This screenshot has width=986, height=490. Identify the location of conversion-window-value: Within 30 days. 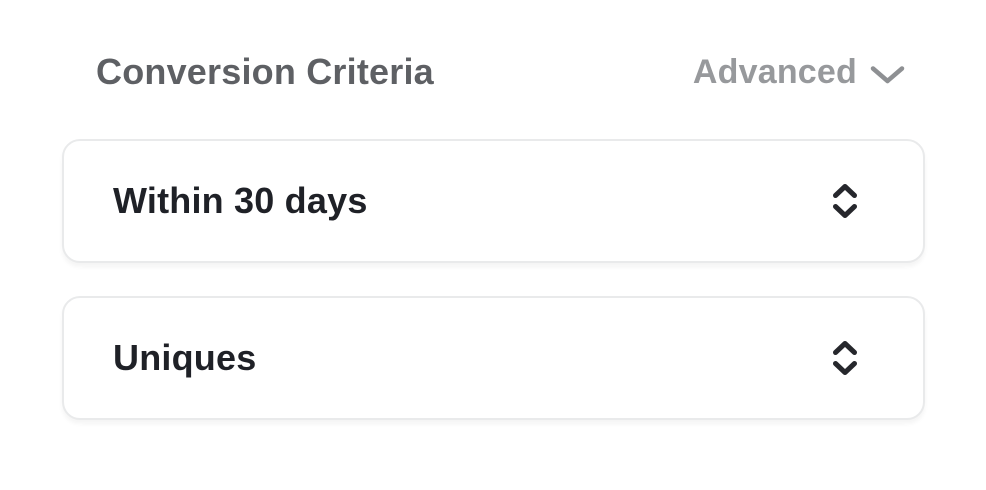
(240, 200).